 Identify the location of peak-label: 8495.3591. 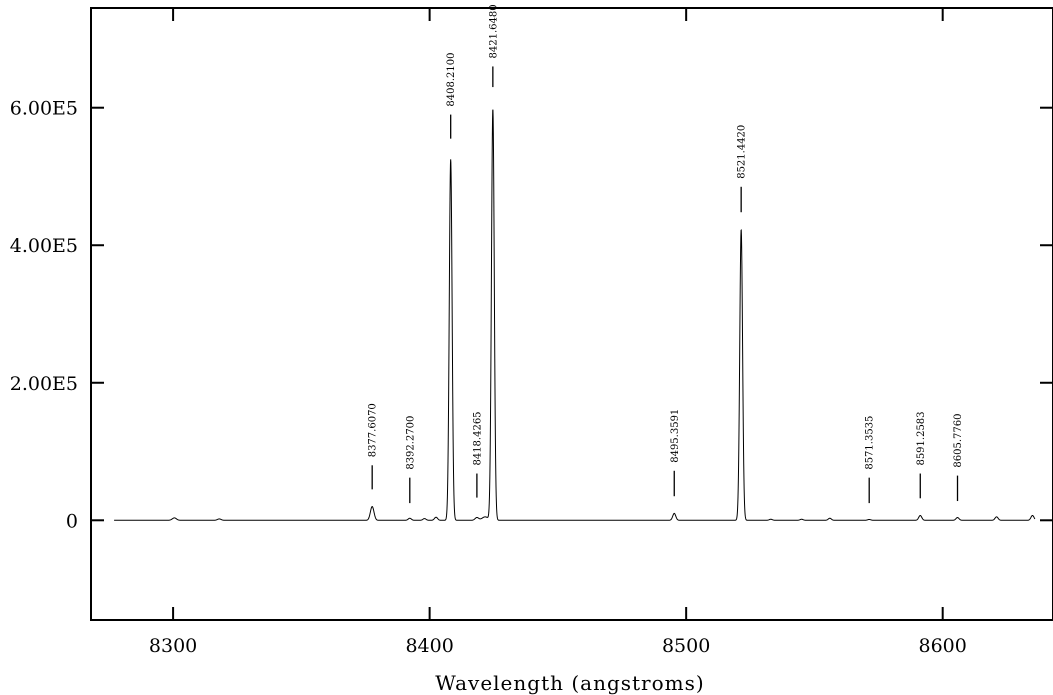
(675, 436).